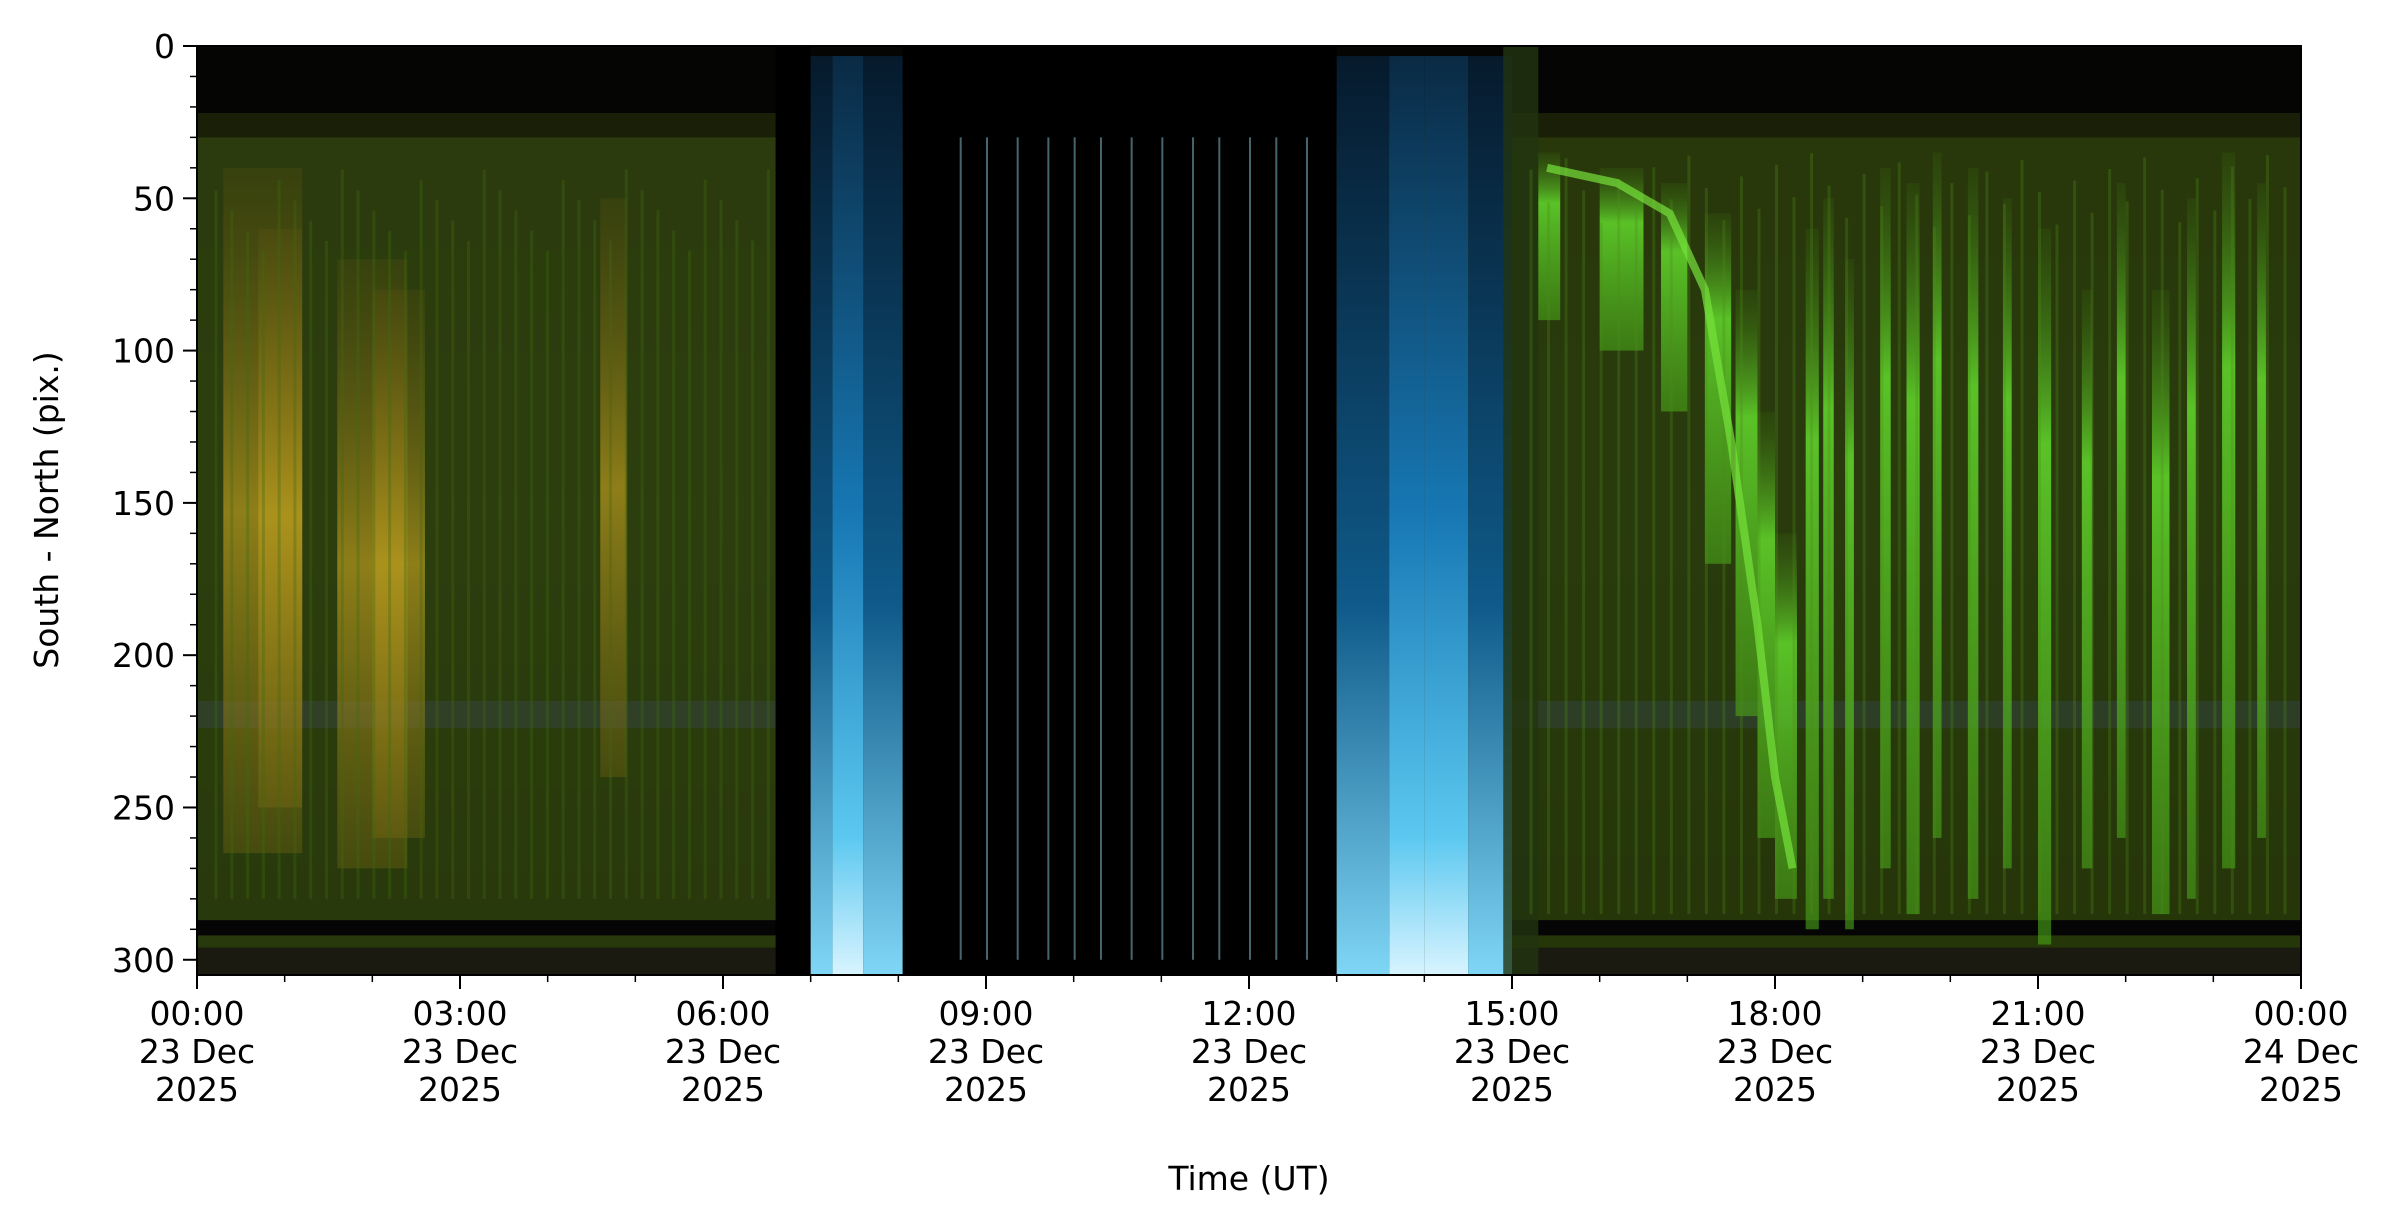 The image size is (2393, 1227). Describe the element at coordinates (143, 807) in the screenshot. I see `y-tick-label: 250` at that location.